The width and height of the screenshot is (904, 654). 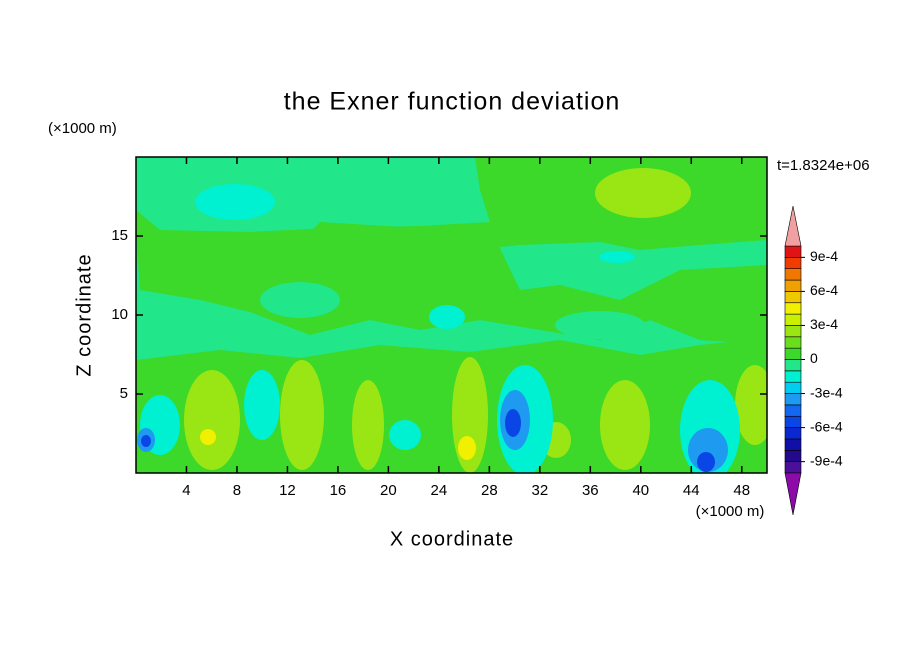 I want to click on x-unit: (×1000 m), so click(x=730, y=511).